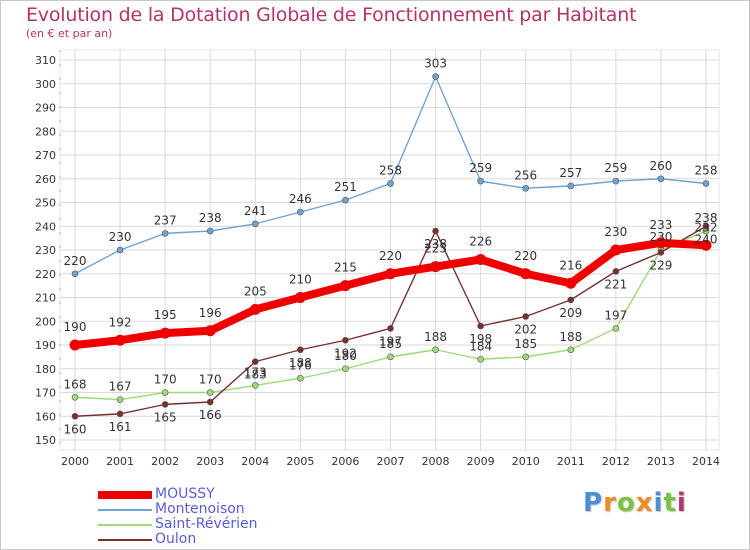 This screenshot has width=750, height=550. What do you see at coordinates (120, 427) in the screenshot?
I see `data-label: 161` at bounding box center [120, 427].